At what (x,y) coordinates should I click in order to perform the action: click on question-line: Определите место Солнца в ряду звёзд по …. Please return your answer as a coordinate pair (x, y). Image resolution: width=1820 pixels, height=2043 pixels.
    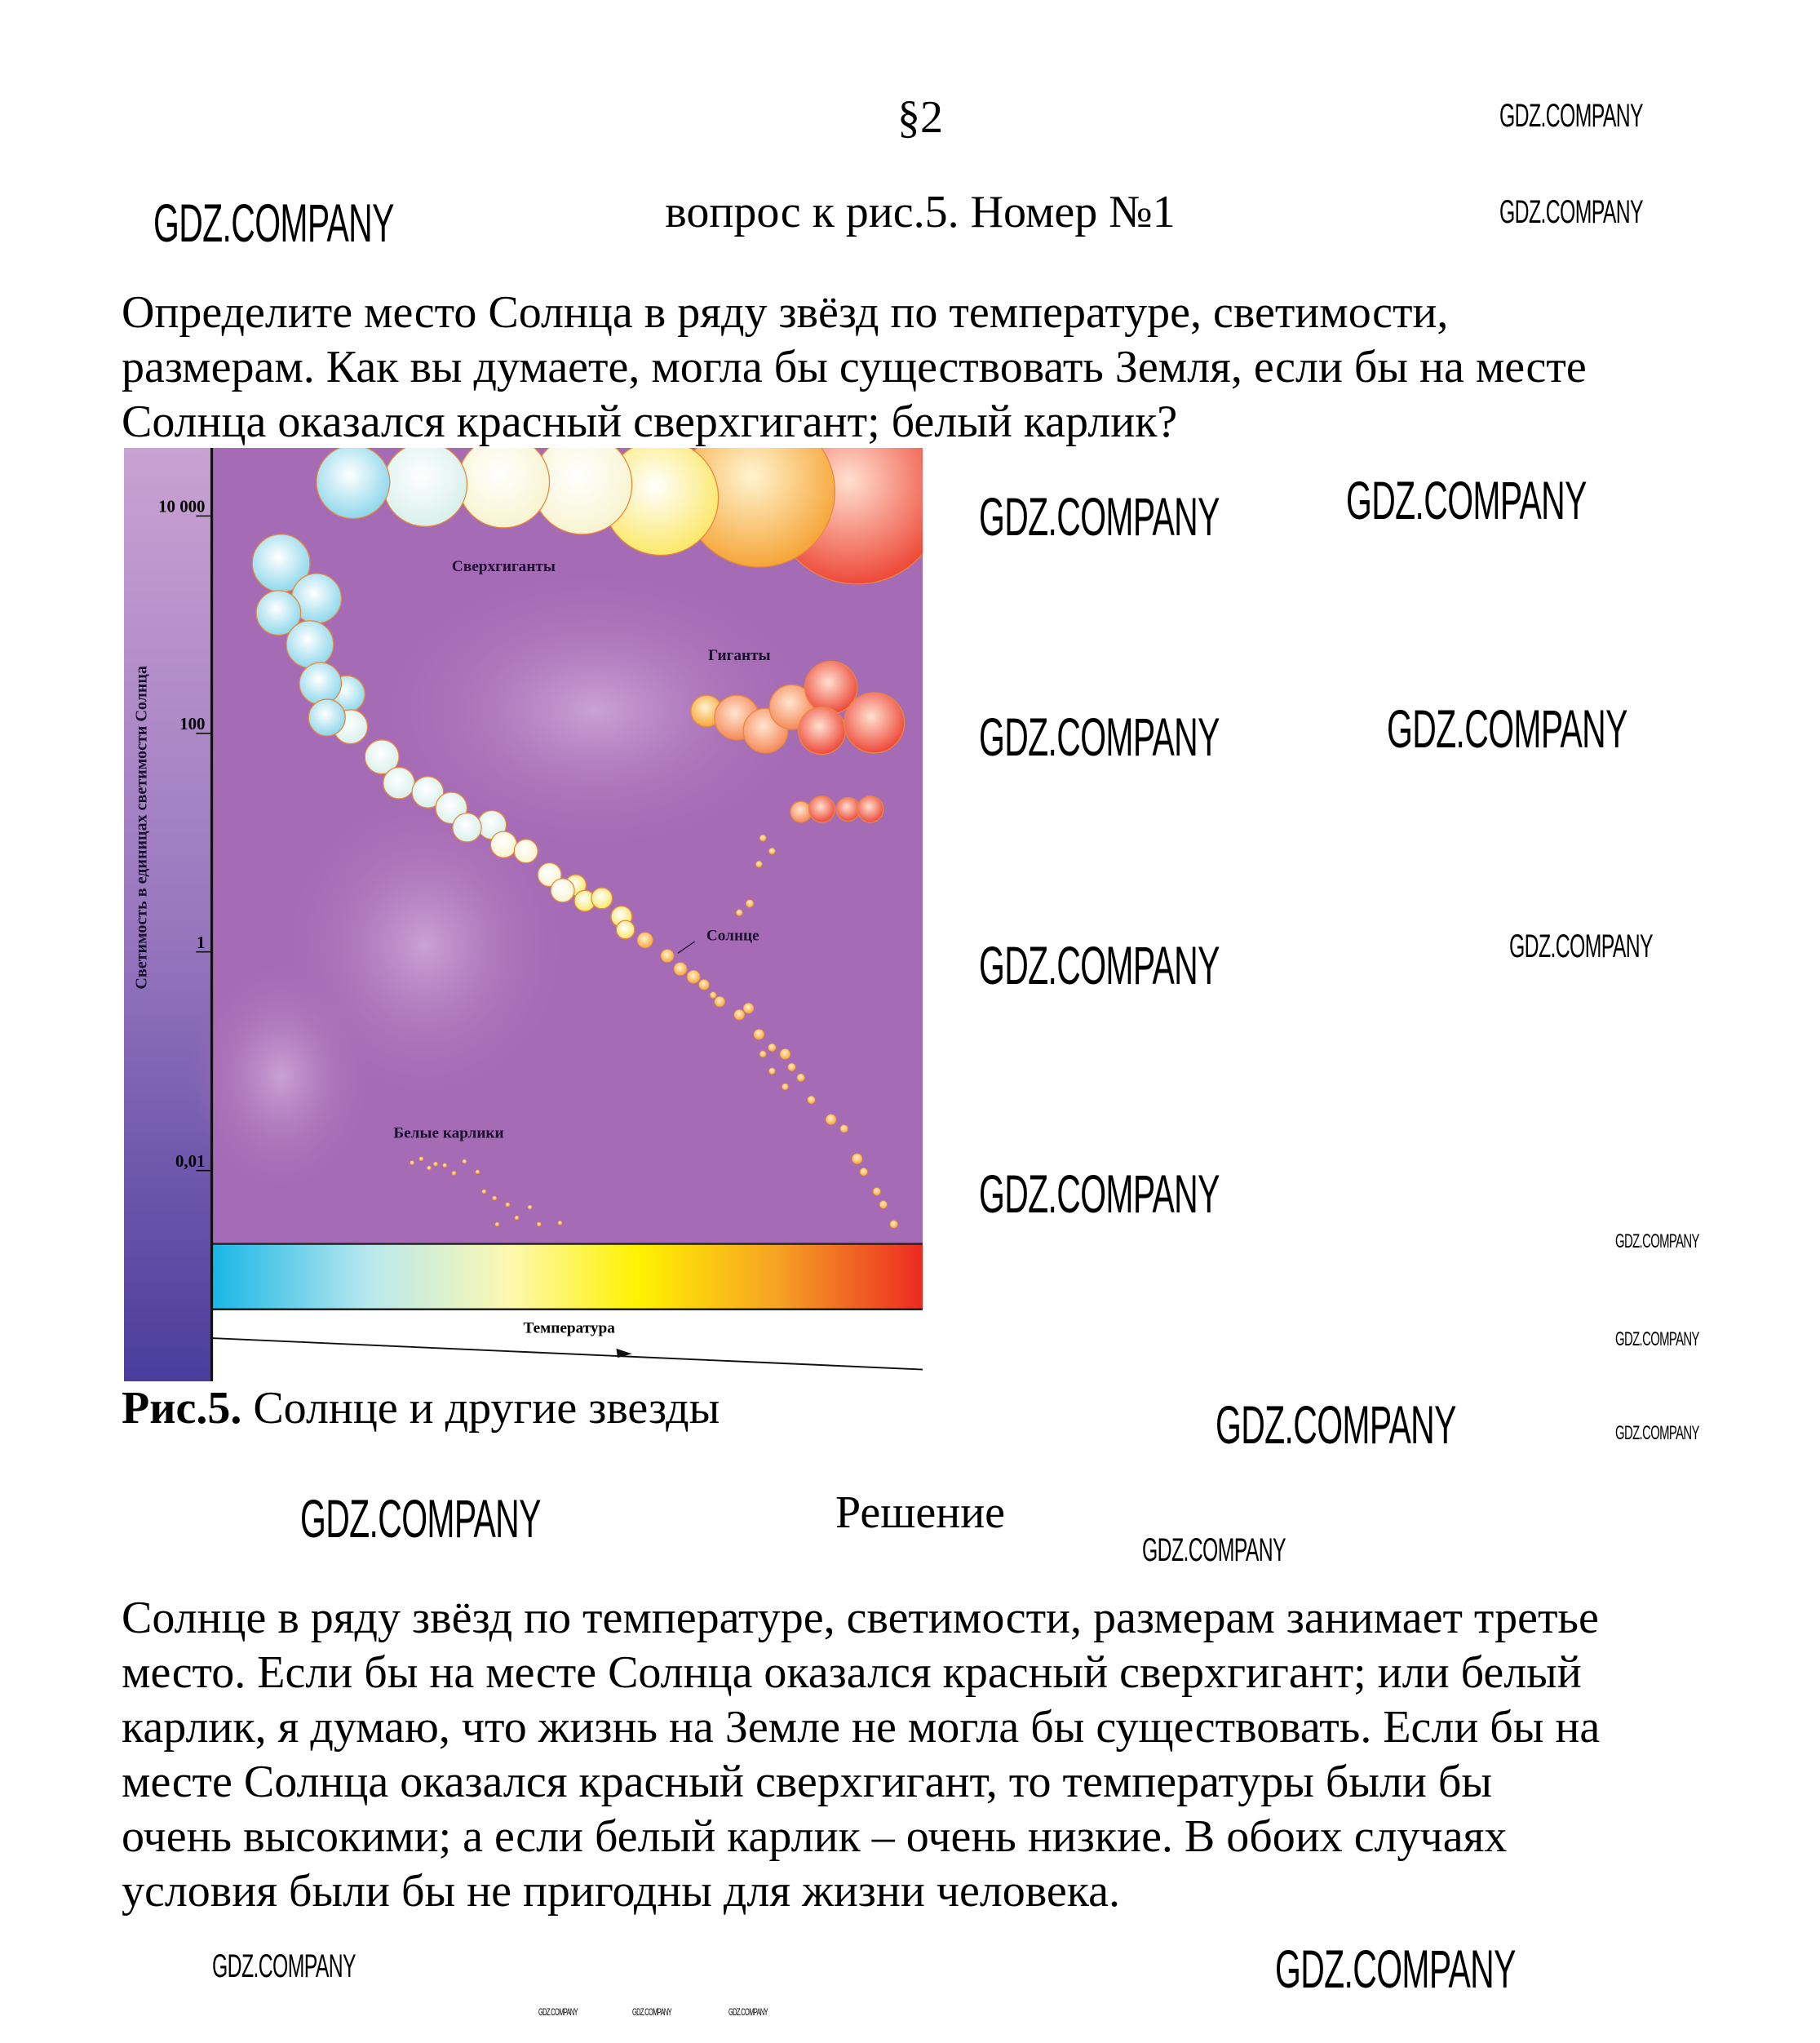
    Looking at the image, I should click on (786, 312).